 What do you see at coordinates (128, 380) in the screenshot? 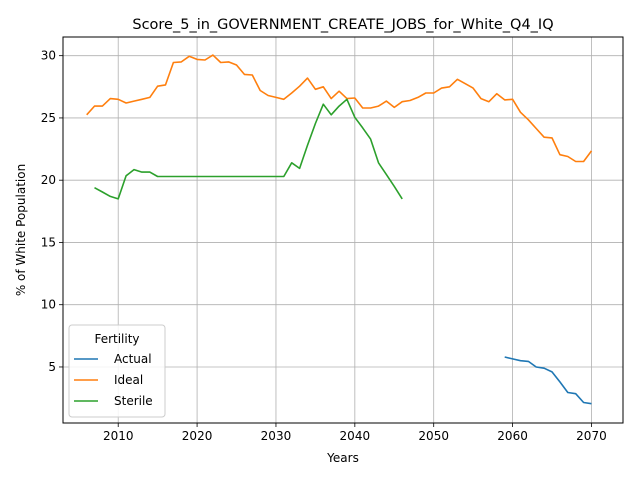
I see `legend-label-ideal: Ideal` at bounding box center [128, 380].